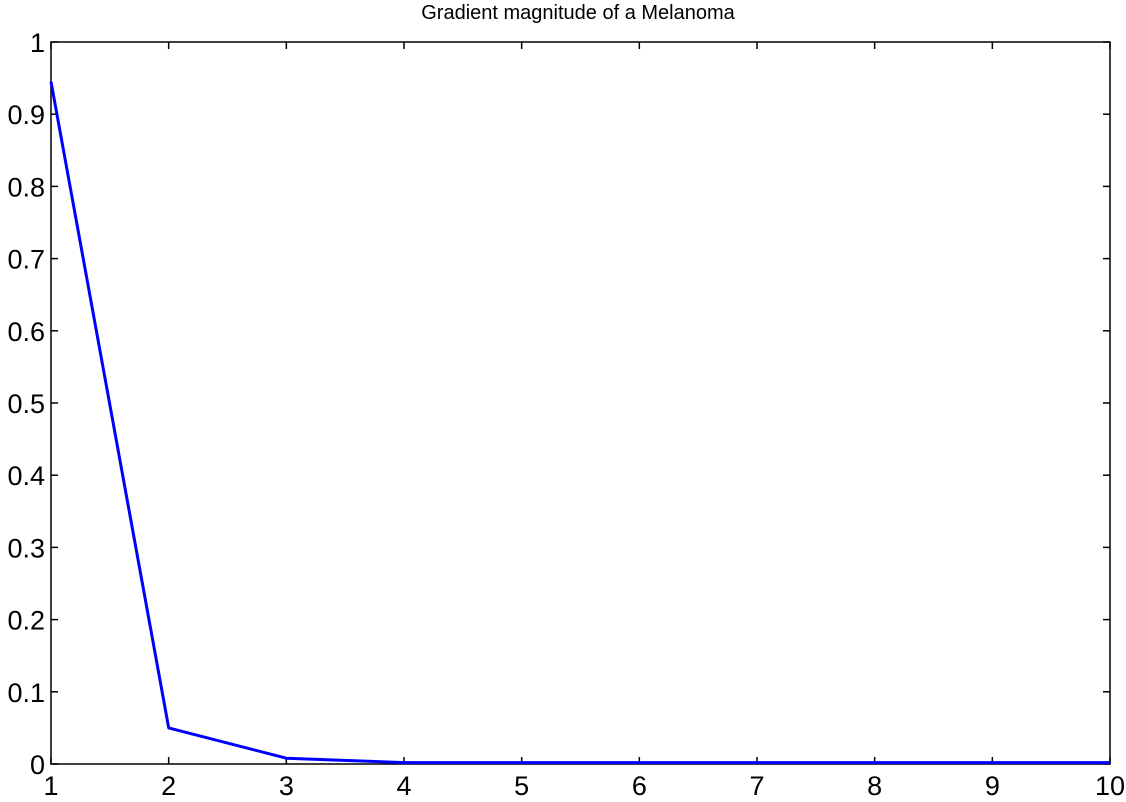 The image size is (1126, 802). Describe the element at coordinates (26, 621) in the screenshot. I see `y-tick-label: 0.2` at that location.